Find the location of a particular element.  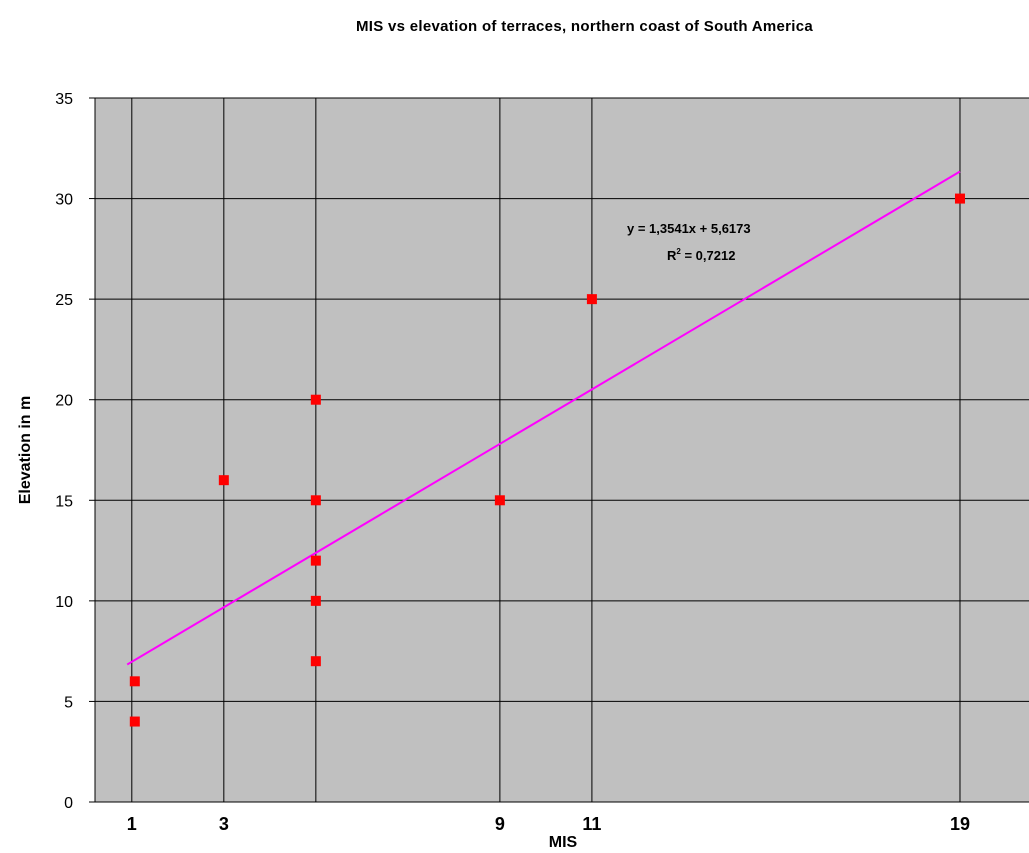

x-tick-label-9: 9 is located at coordinates (500, 824).